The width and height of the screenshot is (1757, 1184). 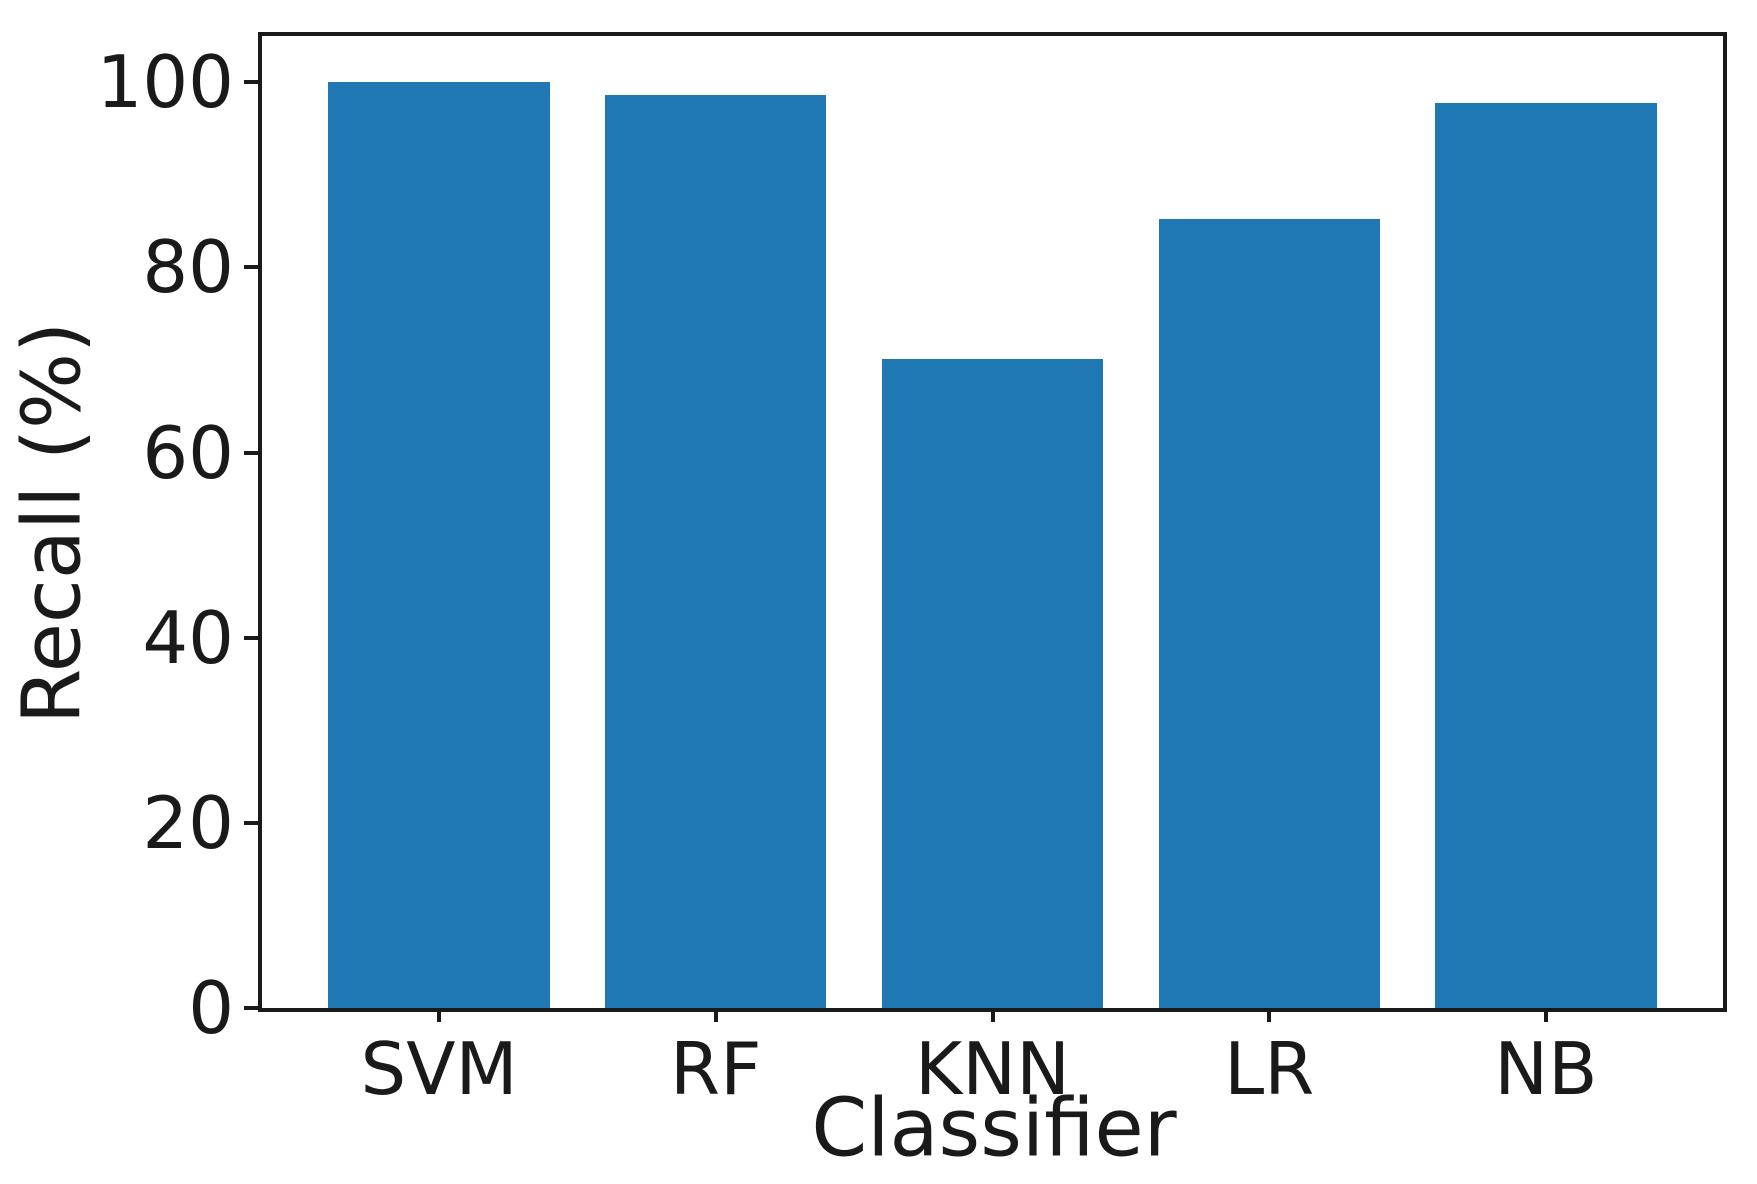 What do you see at coordinates (188, 822) in the screenshot?
I see `y-tick-label-20: 20` at bounding box center [188, 822].